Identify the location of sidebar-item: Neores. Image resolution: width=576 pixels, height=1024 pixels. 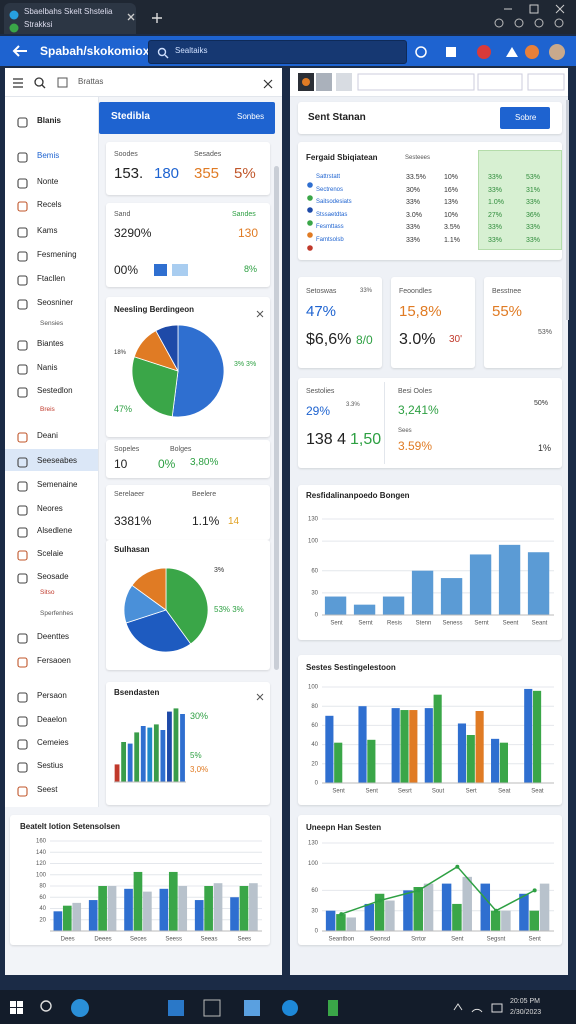
(50, 508).